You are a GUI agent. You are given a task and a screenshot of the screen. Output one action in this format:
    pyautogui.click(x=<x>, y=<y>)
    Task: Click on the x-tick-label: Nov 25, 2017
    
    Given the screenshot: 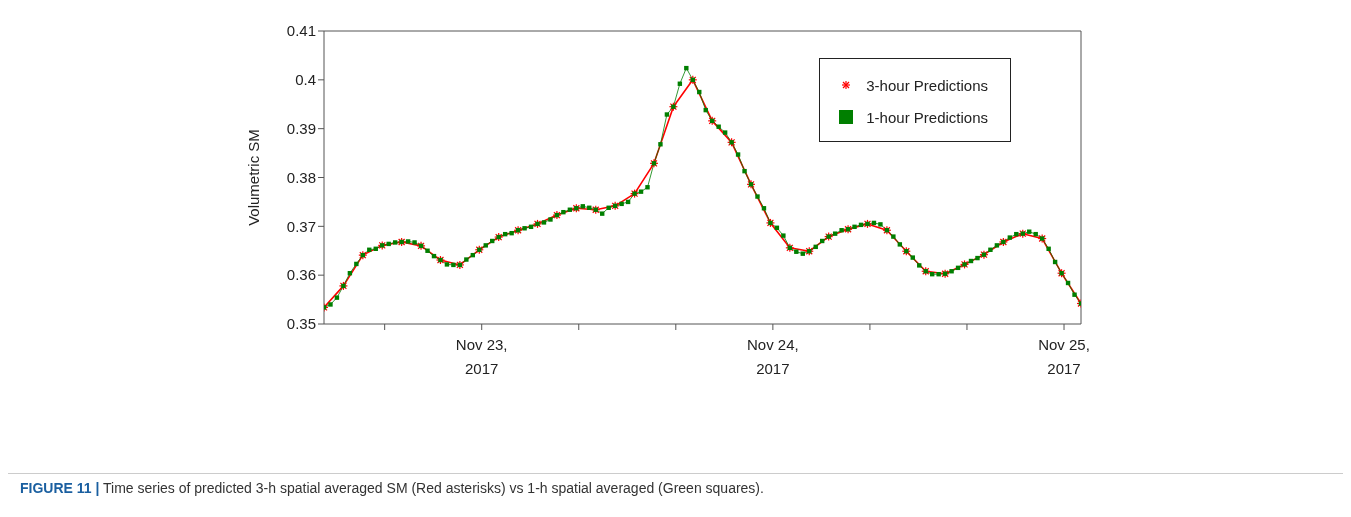 What is the action you would take?
    pyautogui.click(x=1064, y=356)
    